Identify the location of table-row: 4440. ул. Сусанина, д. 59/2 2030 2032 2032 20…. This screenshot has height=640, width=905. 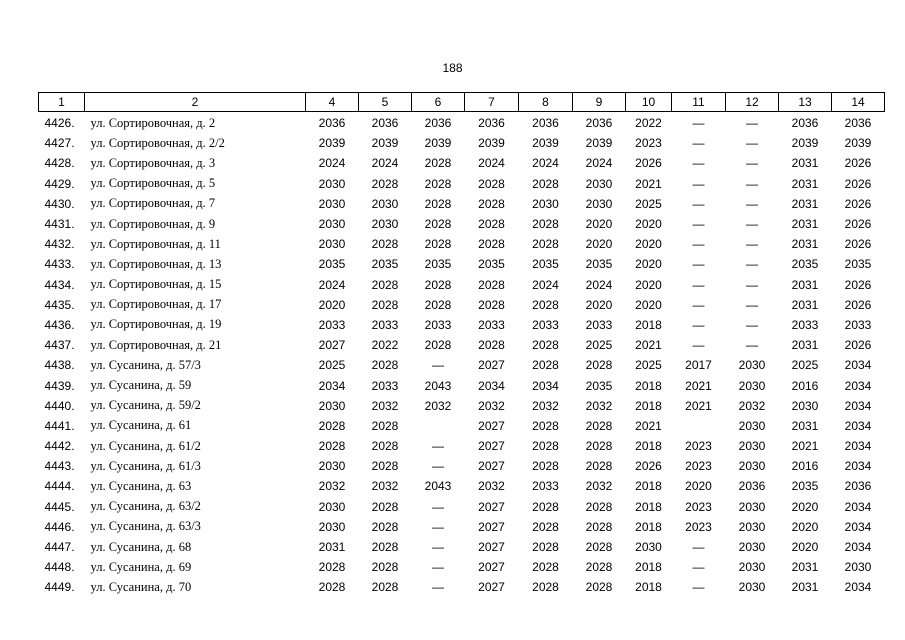
(462, 406).